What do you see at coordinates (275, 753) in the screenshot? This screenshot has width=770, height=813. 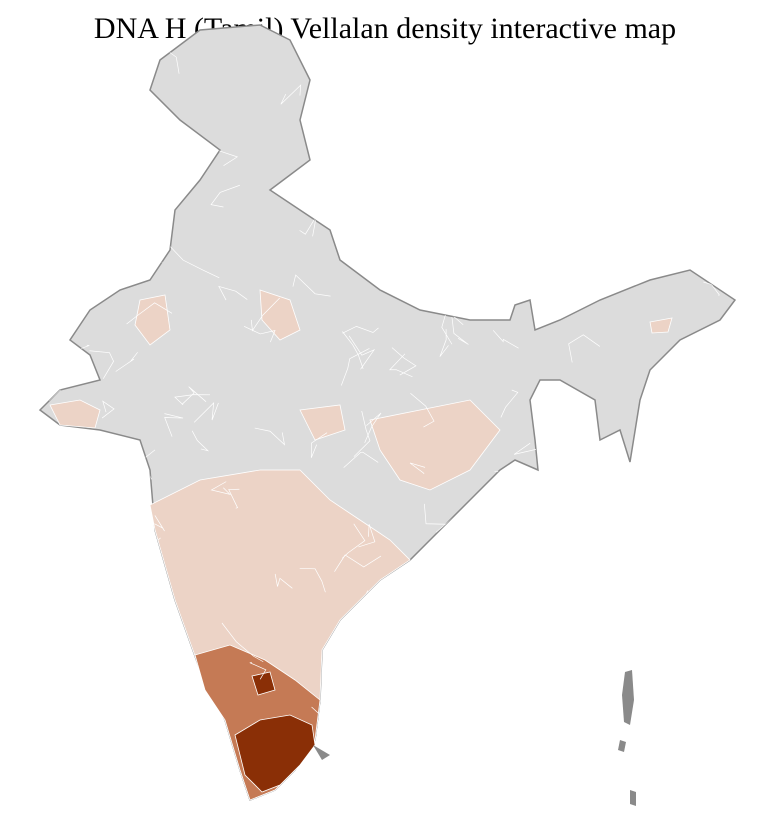 I see `region-high-density-tamil-nadu` at bounding box center [275, 753].